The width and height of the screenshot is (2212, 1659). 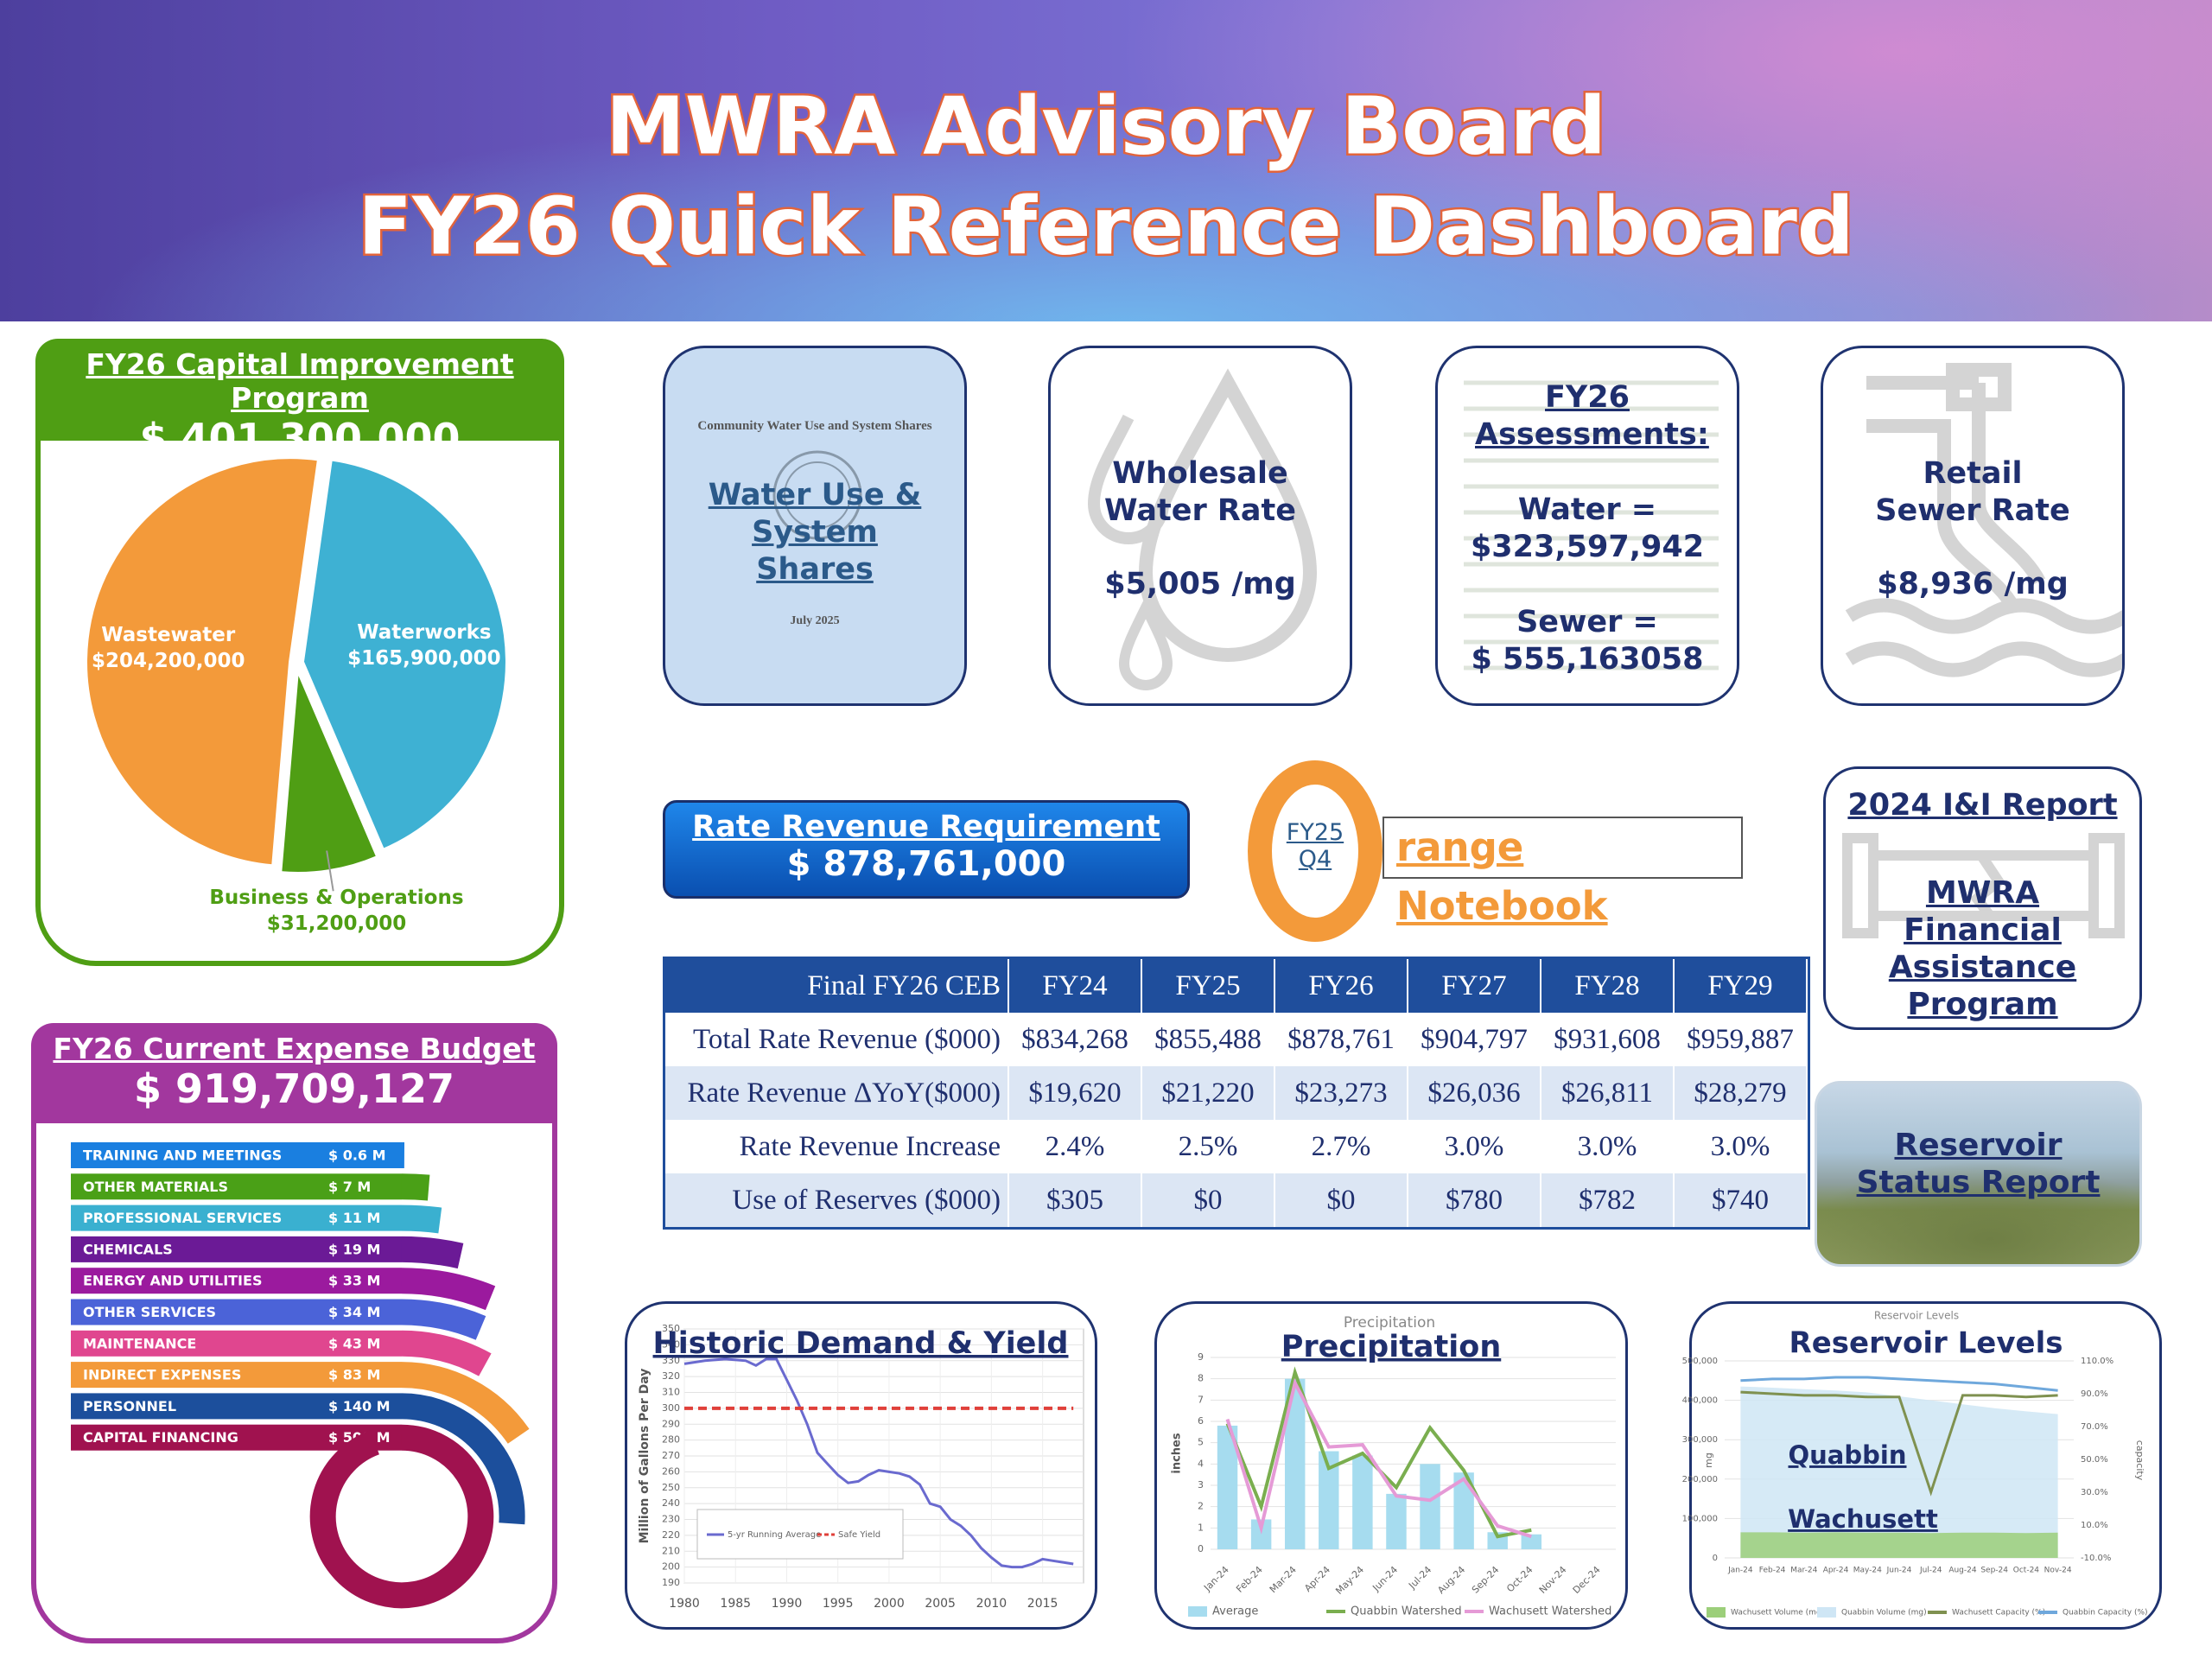 What do you see at coordinates (1474, 1200) in the screenshot?
I see `table-cell: $780` at bounding box center [1474, 1200].